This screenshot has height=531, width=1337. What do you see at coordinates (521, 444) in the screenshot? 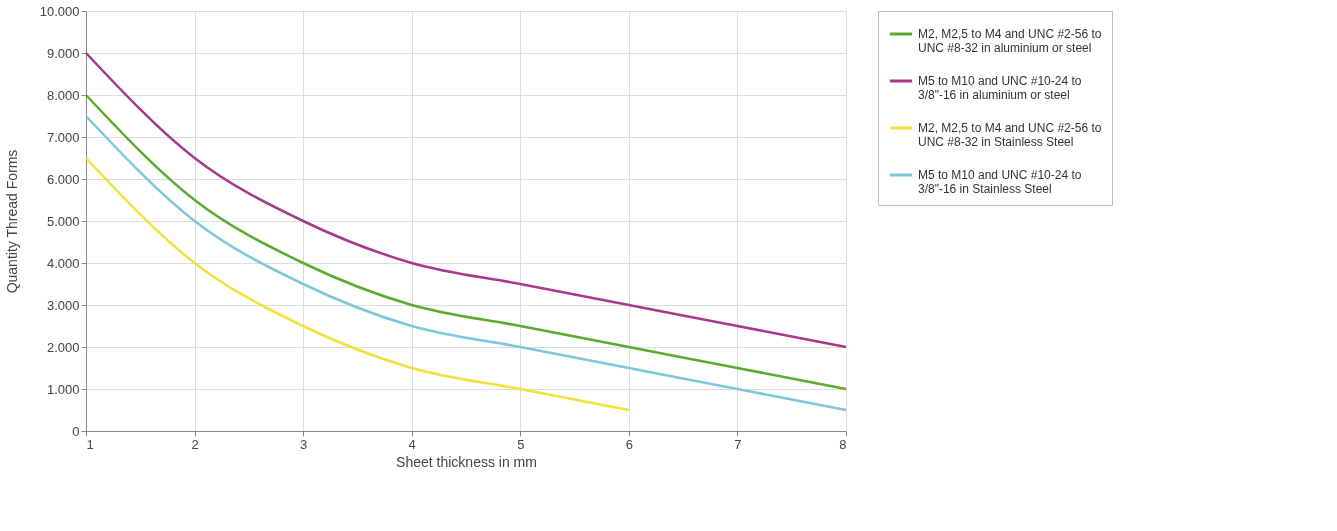
I see `x-tick-label: 5` at bounding box center [521, 444].